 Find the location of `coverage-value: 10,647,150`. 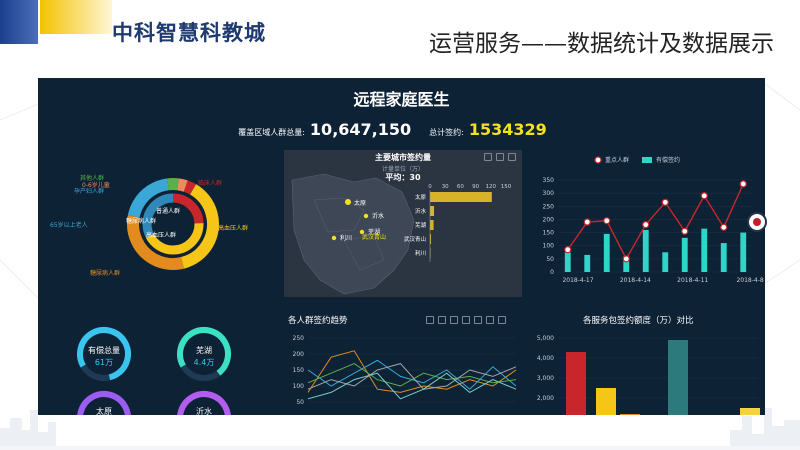

coverage-value: 10,647,150 is located at coordinates (360, 129).